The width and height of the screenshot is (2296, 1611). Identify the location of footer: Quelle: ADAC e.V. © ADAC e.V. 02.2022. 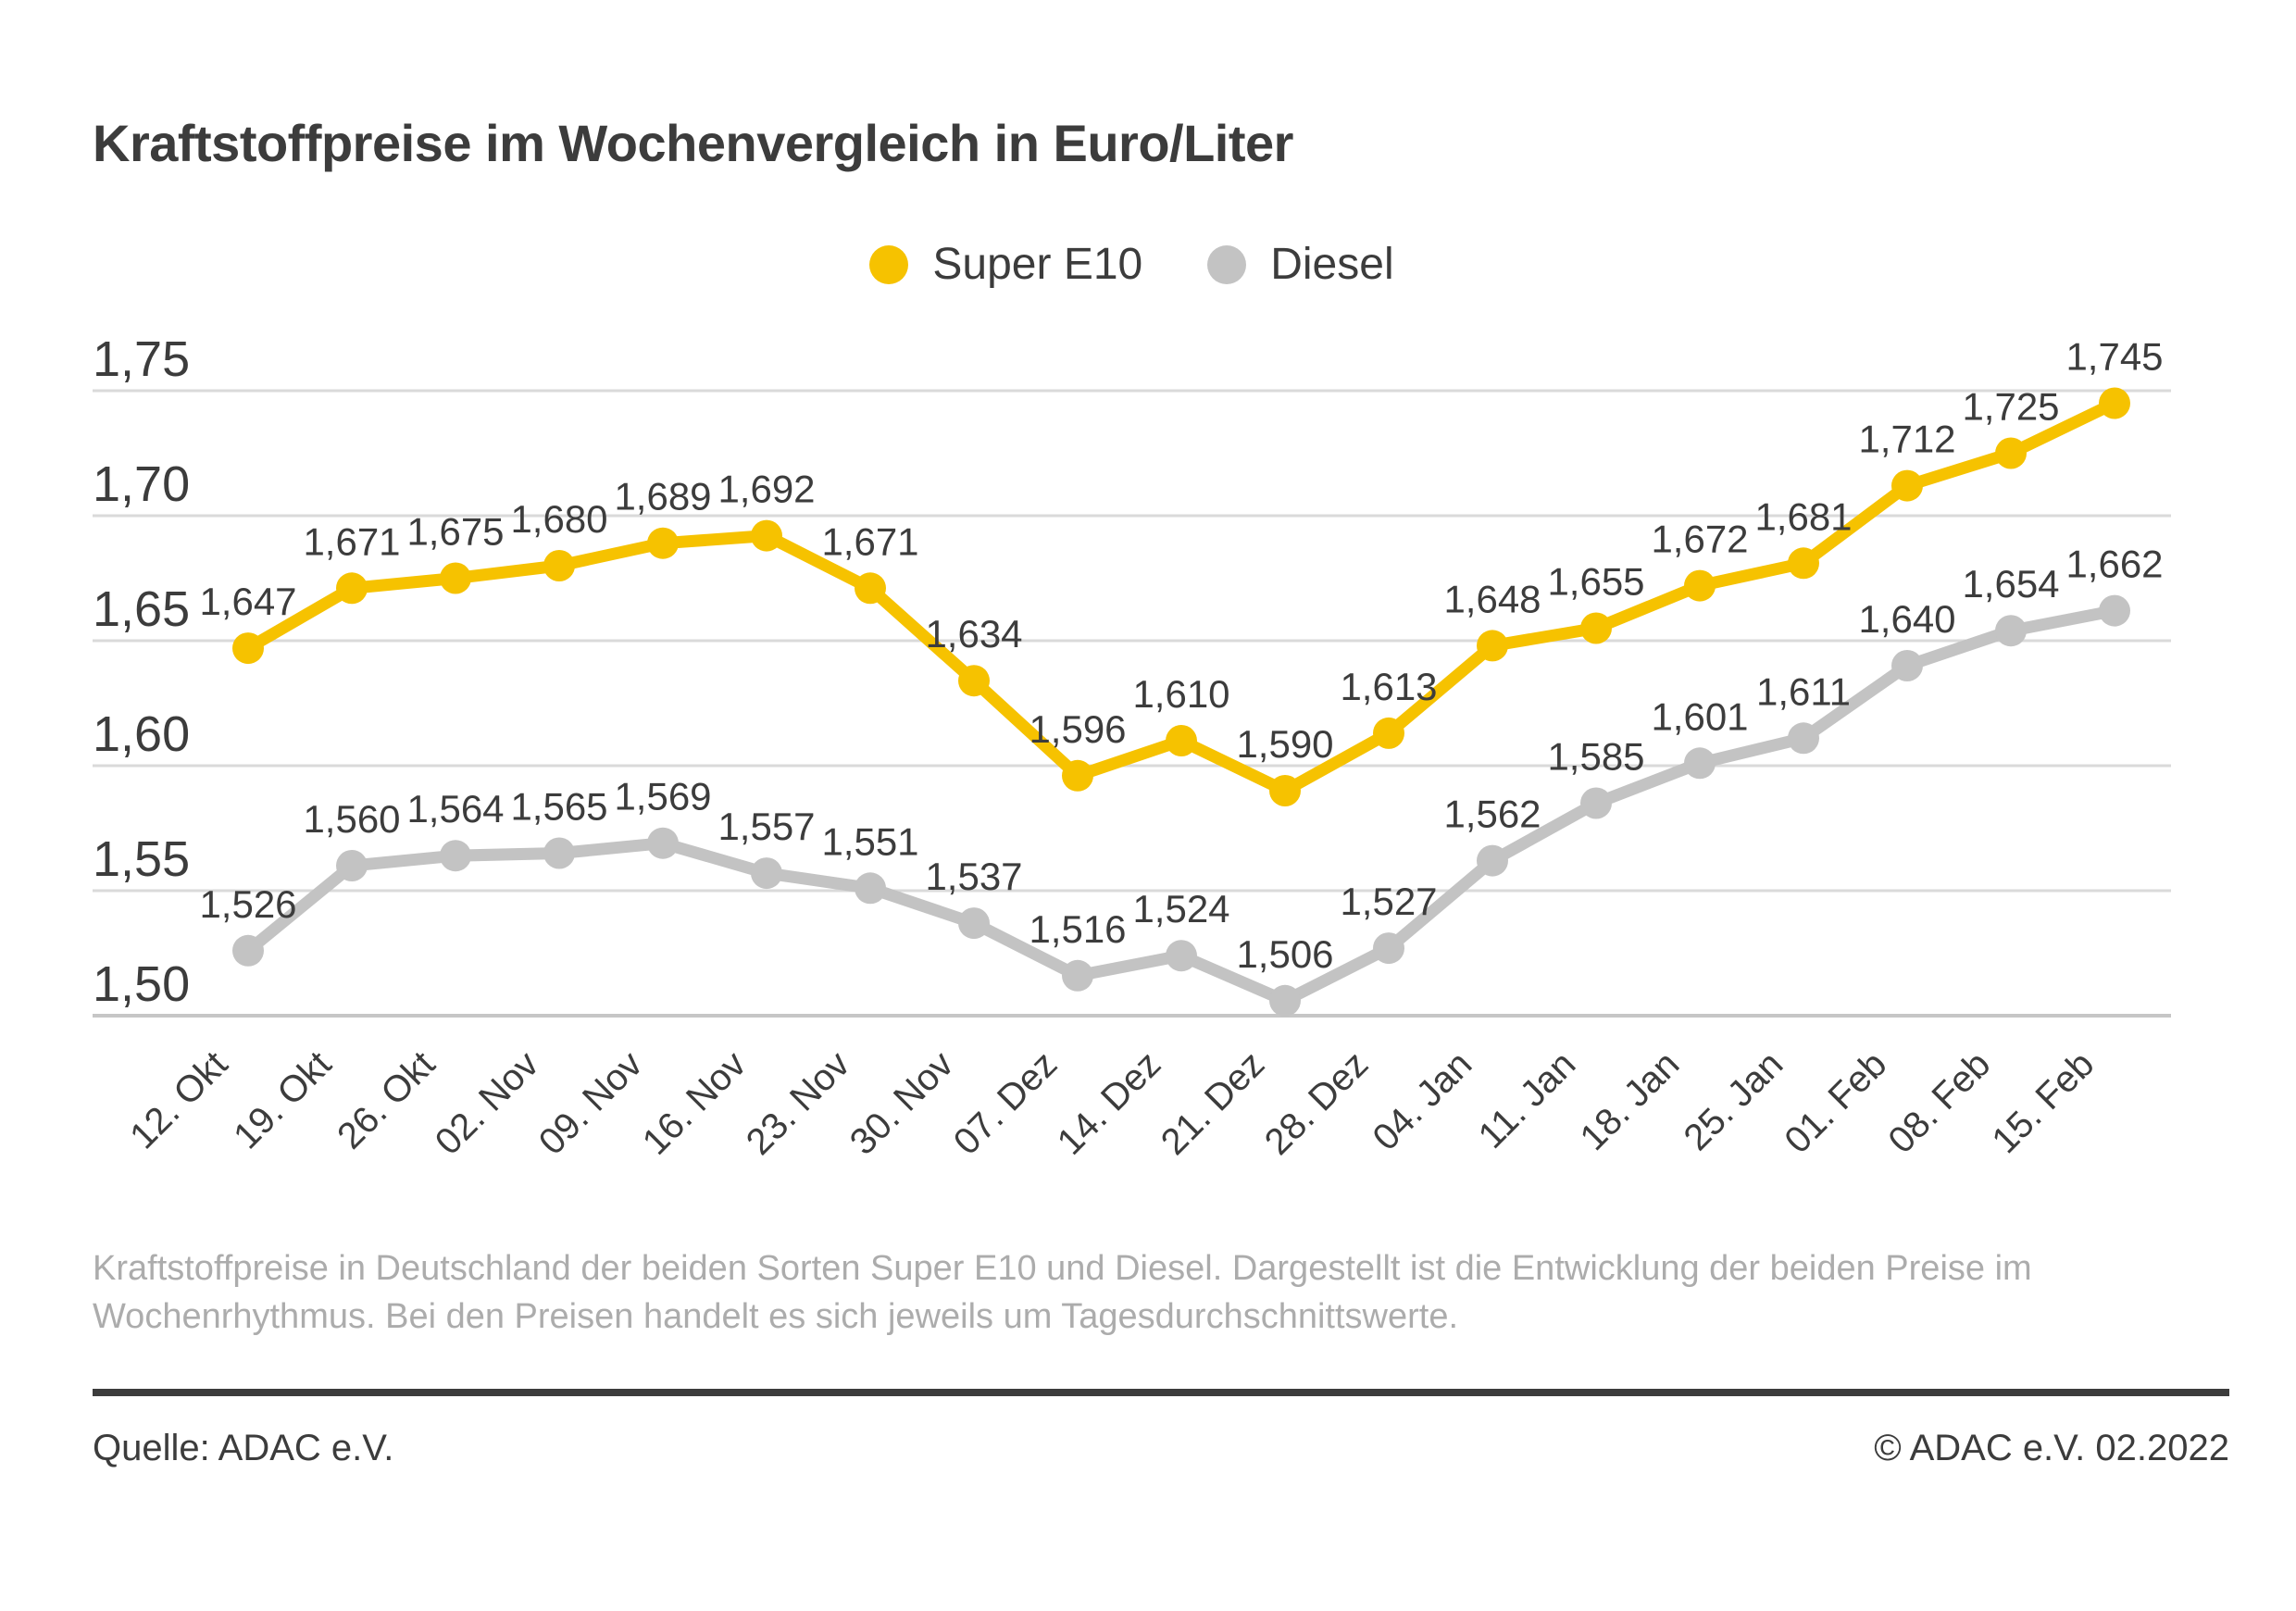
(1161, 1448).